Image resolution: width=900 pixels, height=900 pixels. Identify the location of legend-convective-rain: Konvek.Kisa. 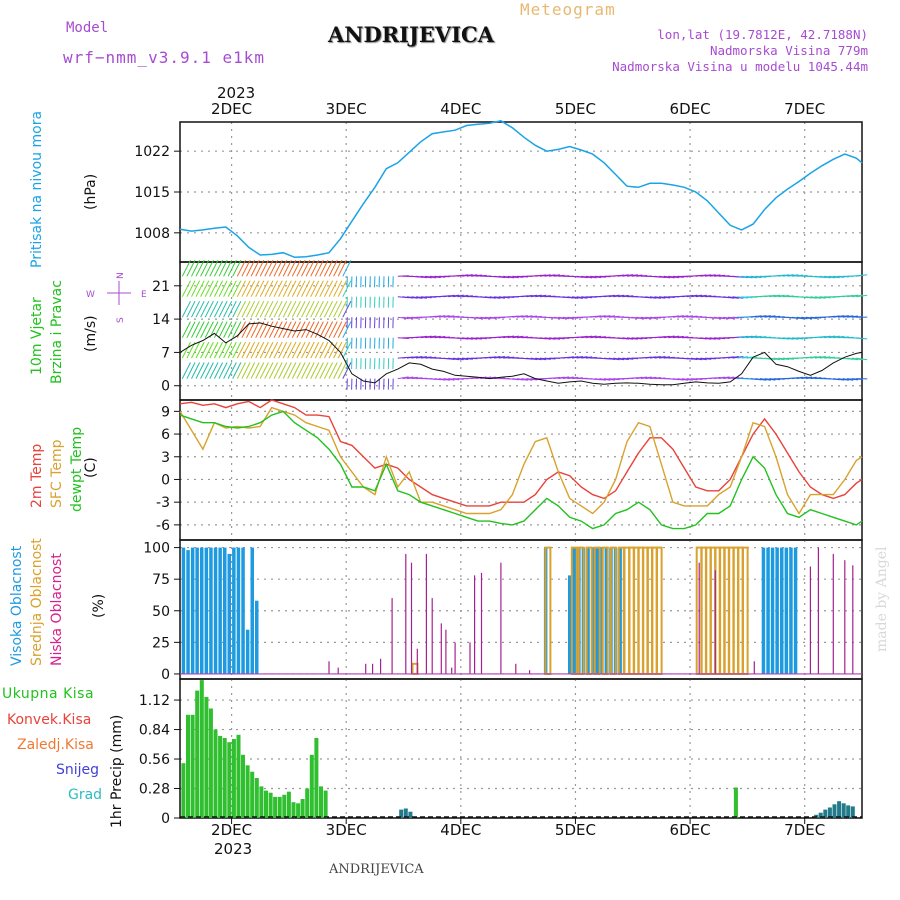
(49, 720).